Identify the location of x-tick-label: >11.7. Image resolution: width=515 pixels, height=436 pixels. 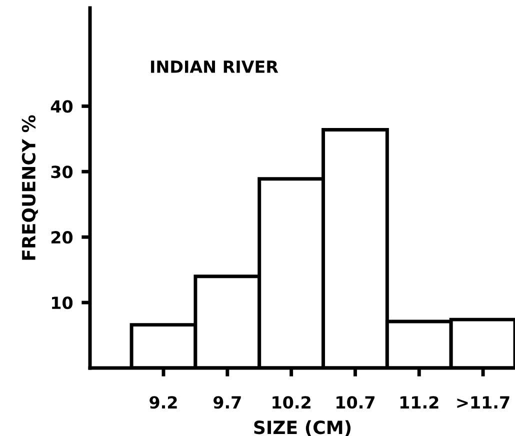
(483, 402).